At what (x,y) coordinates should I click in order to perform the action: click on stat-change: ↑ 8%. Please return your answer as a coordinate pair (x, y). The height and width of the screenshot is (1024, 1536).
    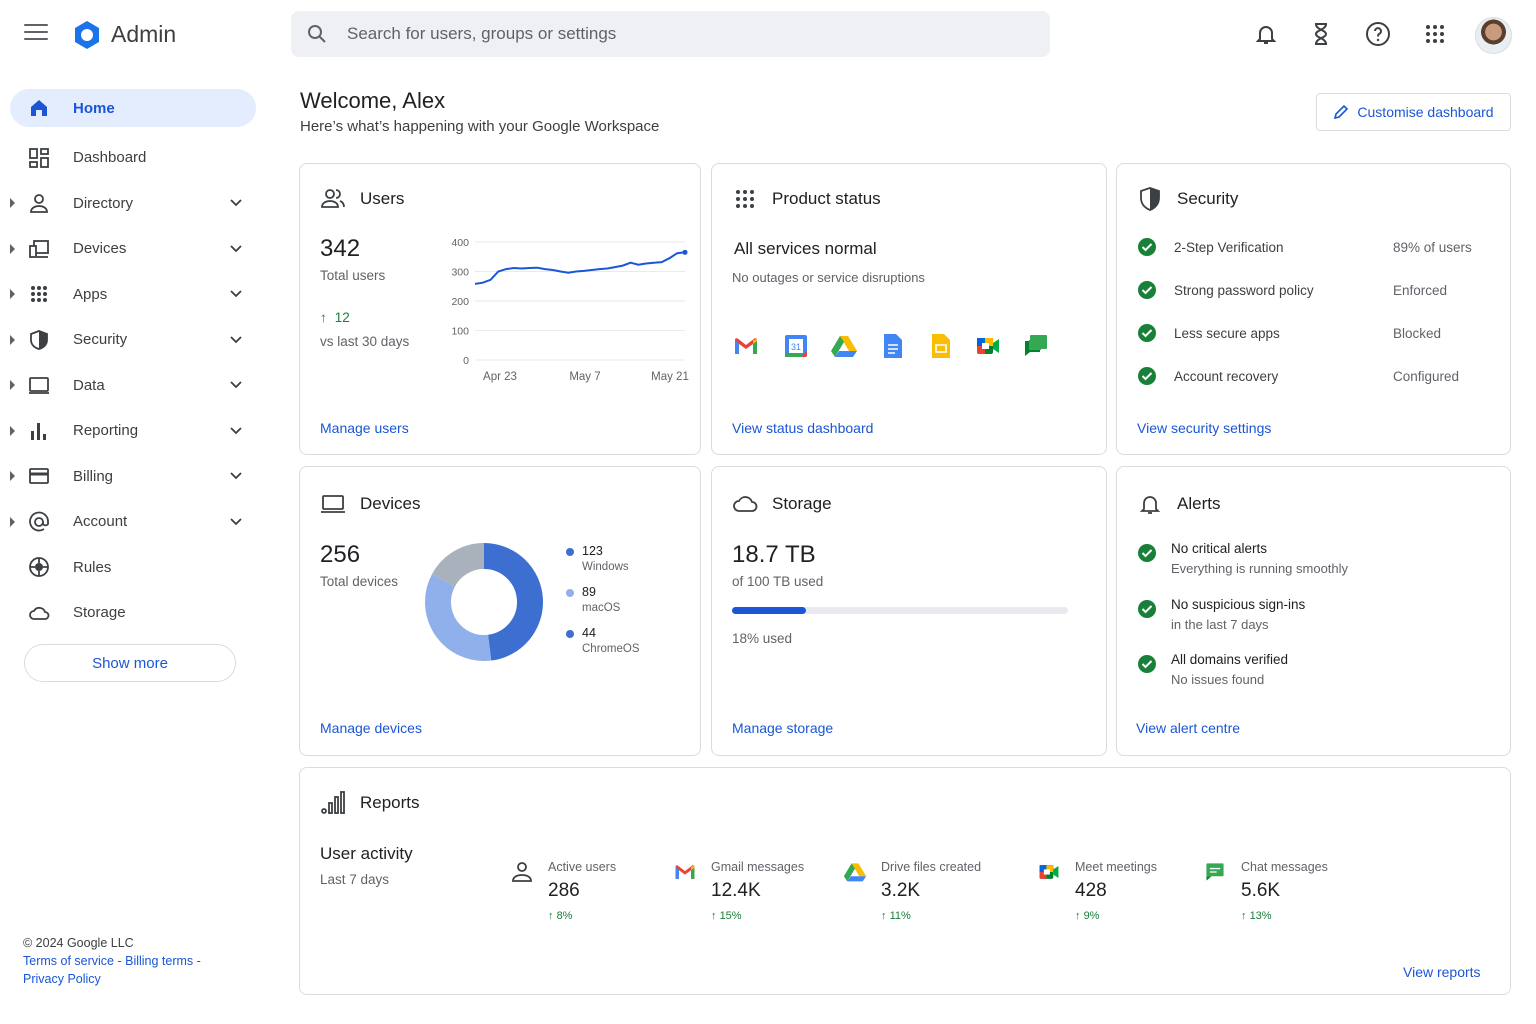
    Looking at the image, I should click on (560, 916).